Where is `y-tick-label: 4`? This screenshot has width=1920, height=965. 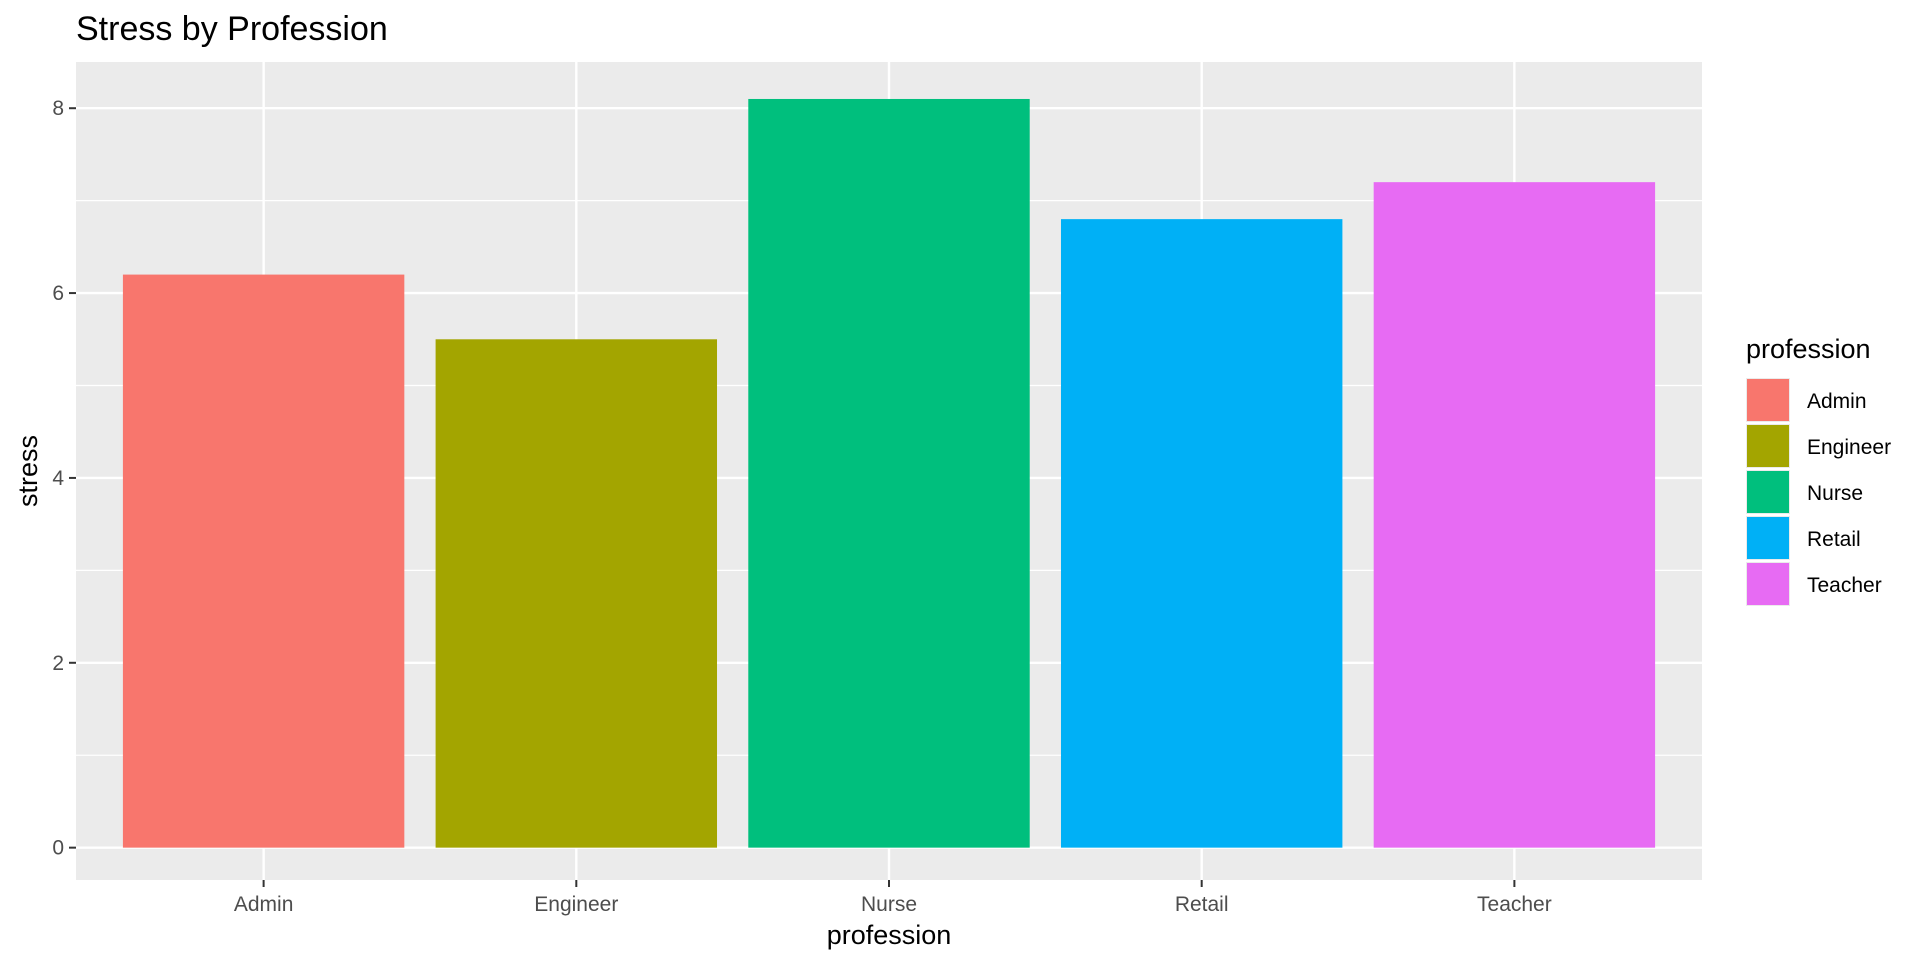 y-tick-label: 4 is located at coordinates (58, 478).